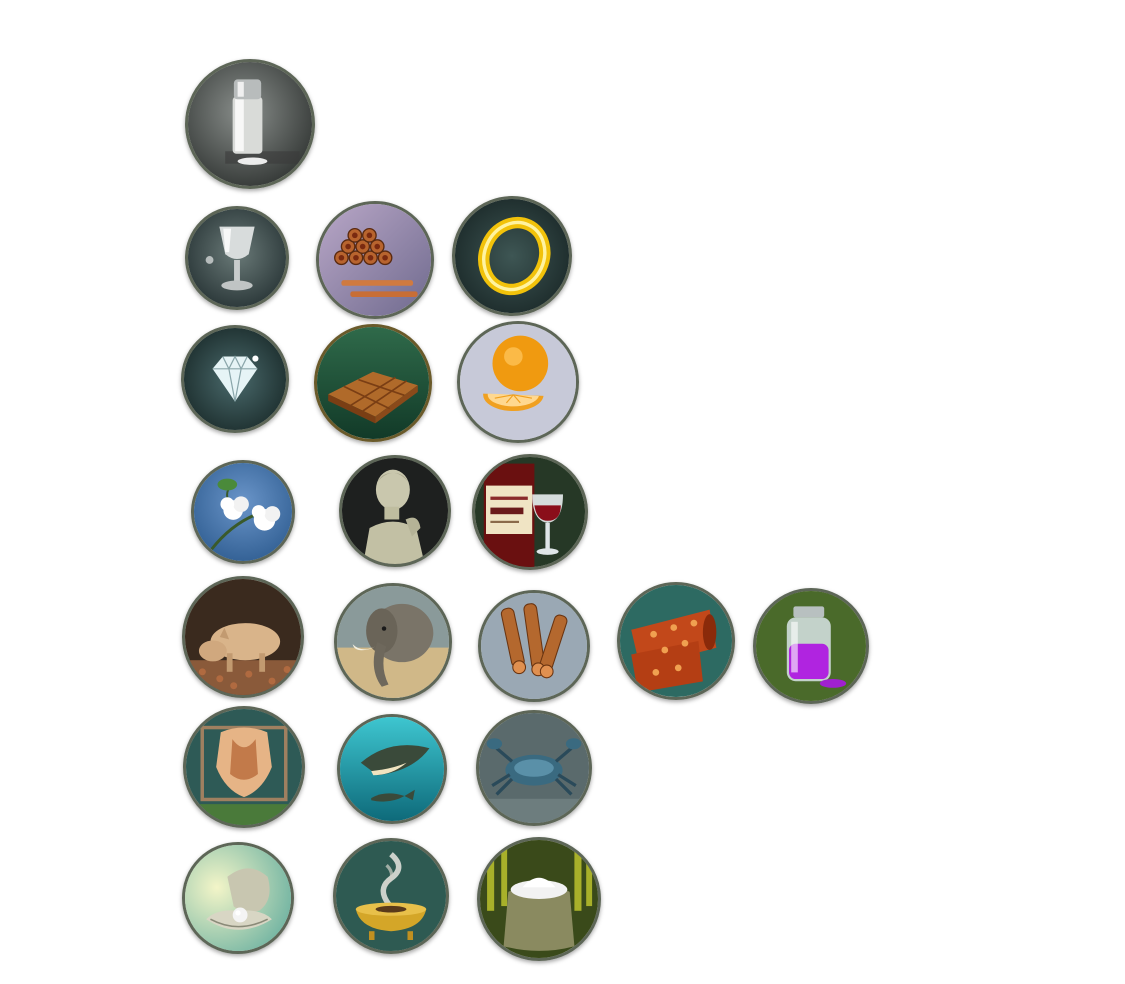 This screenshot has width=1125, height=984. Describe the element at coordinates (243, 637) in the screenshot. I see `truffle-pig-icon` at that location.